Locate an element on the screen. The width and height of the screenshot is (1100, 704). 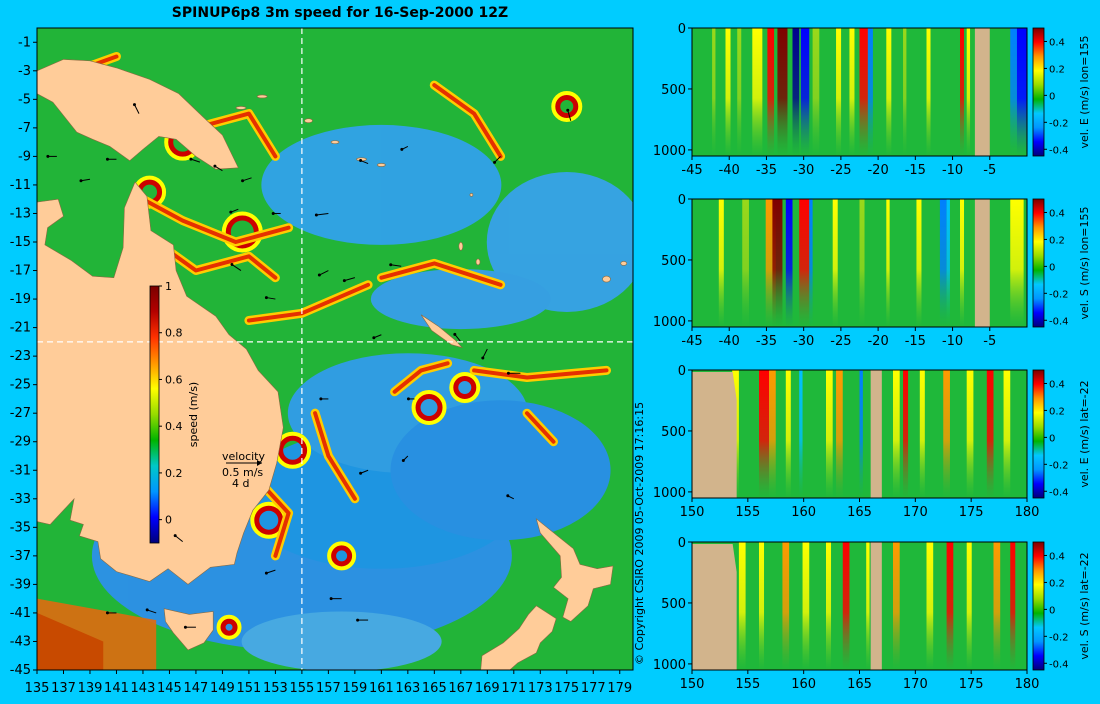
map-y-tick-label: -29 is located at coordinates (20, 442).